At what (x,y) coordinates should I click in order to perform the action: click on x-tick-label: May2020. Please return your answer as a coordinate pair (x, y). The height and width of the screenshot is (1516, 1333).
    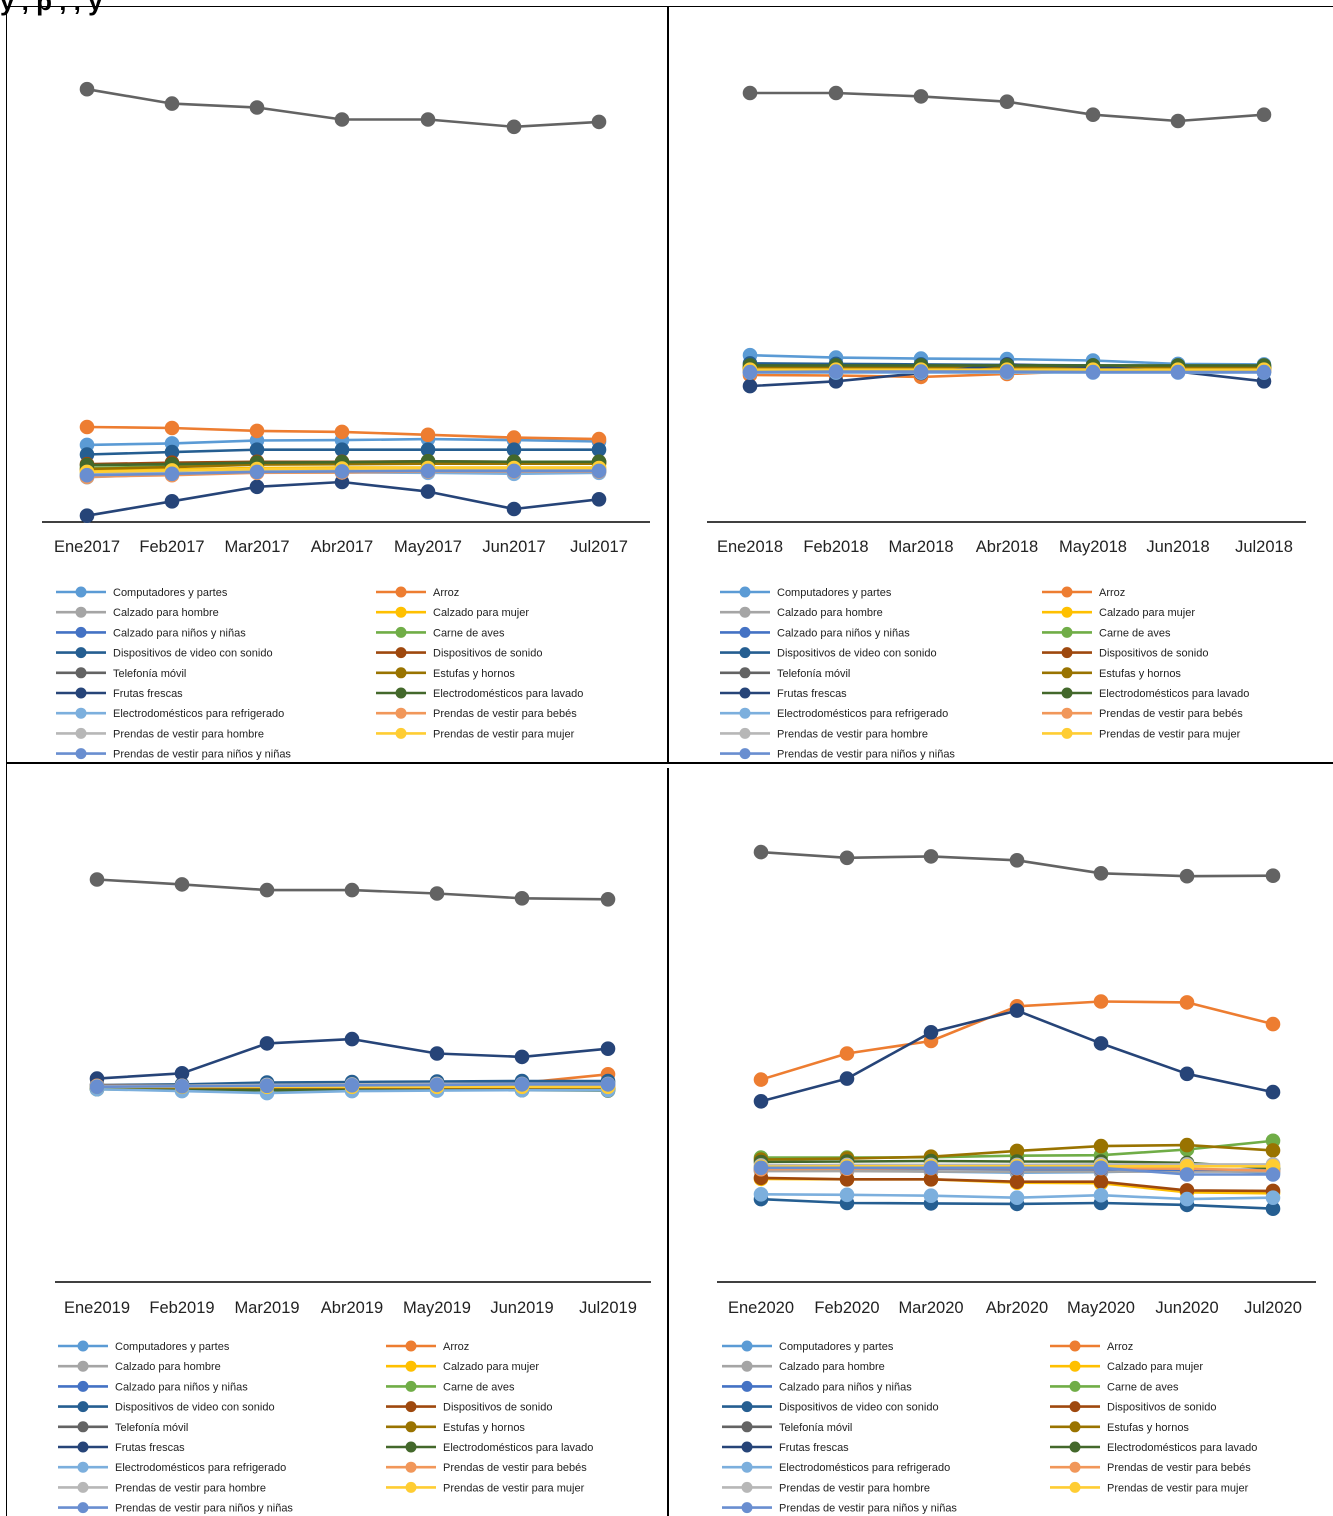
    Looking at the image, I should click on (1101, 1308).